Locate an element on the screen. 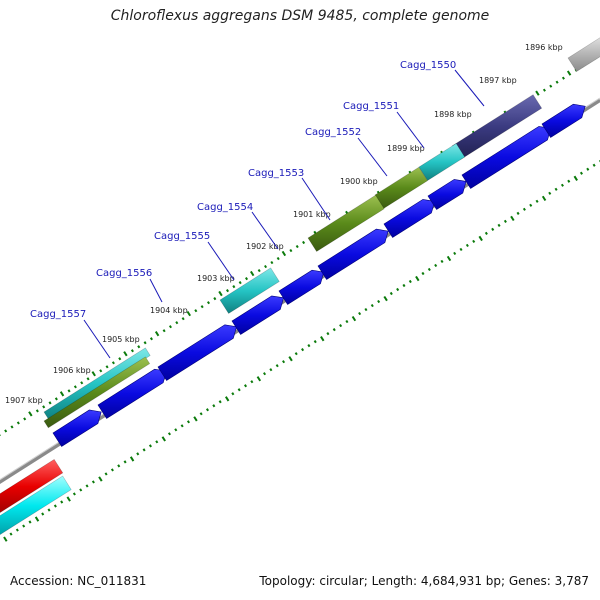 The width and height of the screenshot is (600, 600). gene-label: Cagg_1556 is located at coordinates (124, 273).